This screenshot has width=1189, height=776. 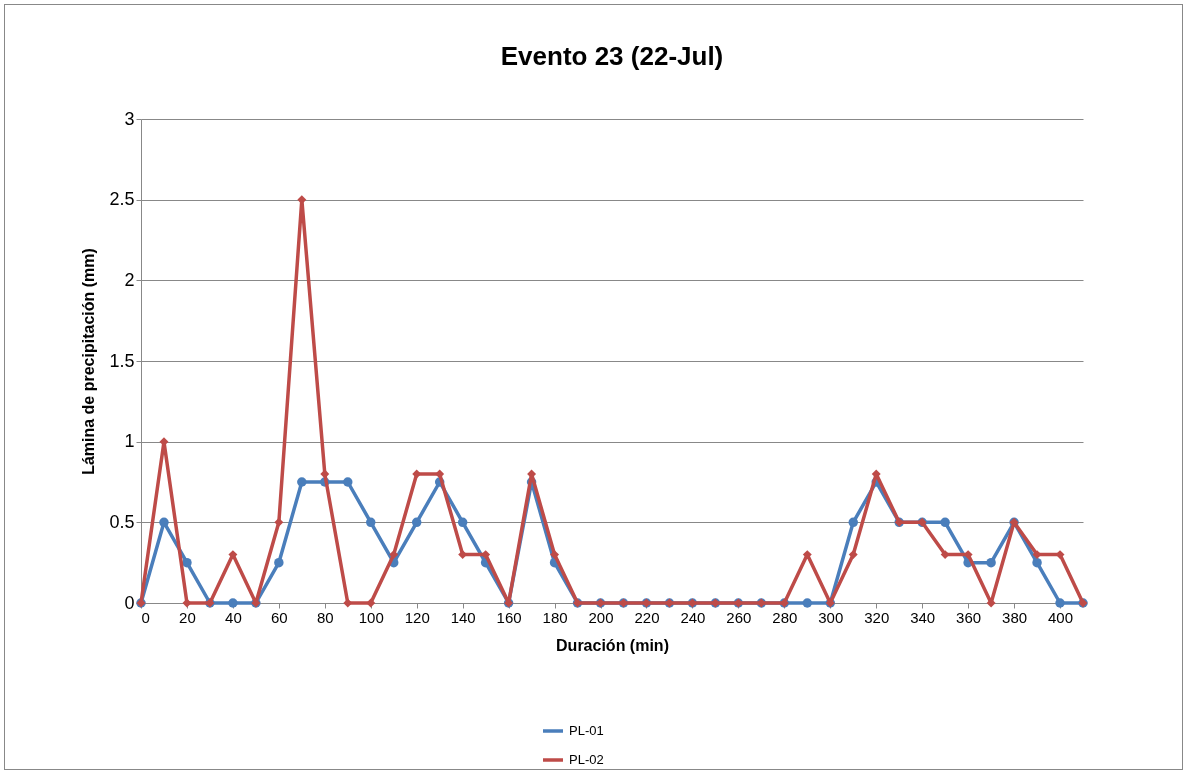 I want to click on x-tick-label: 200, so click(x=601, y=617).